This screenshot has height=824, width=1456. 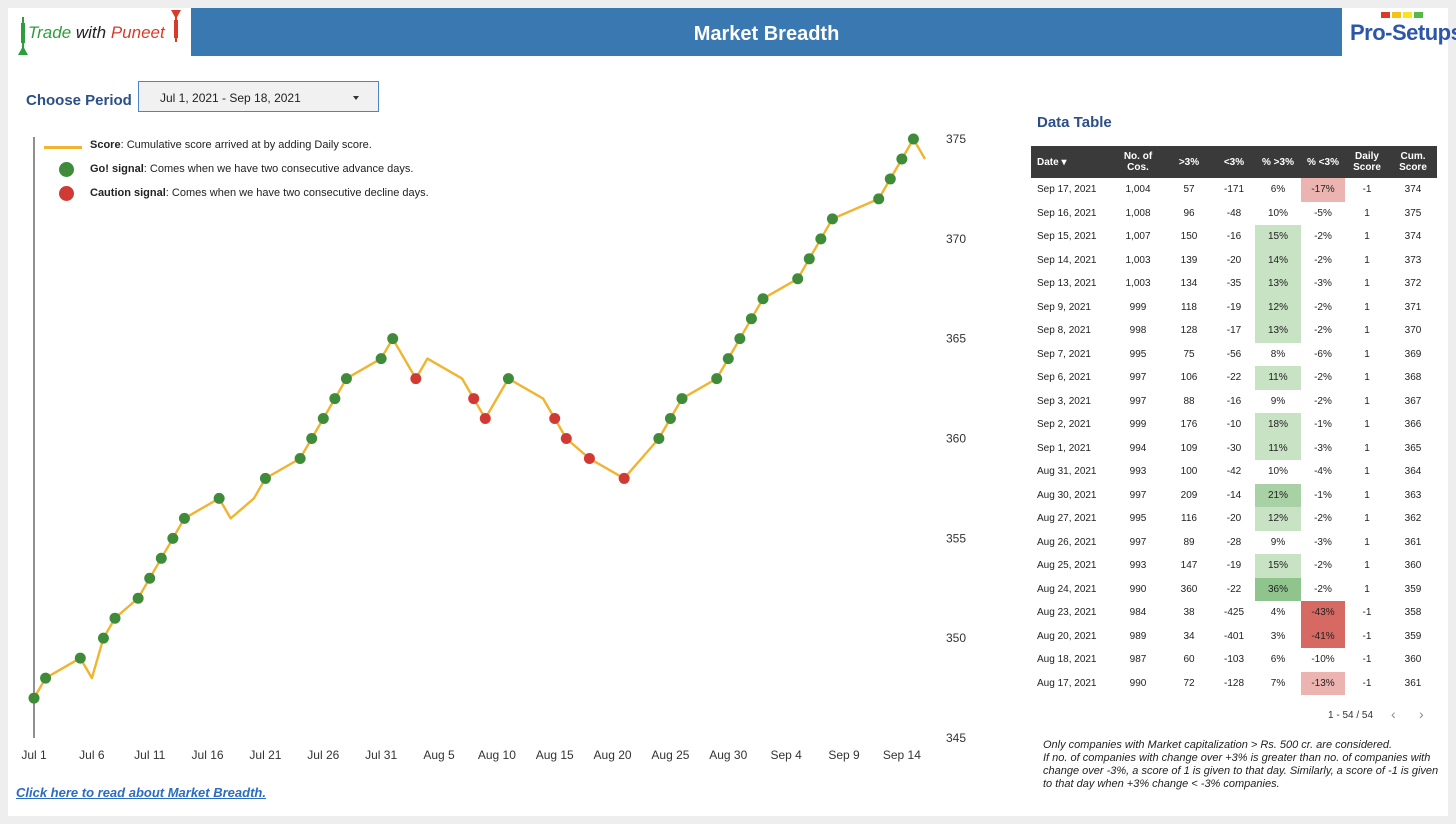 What do you see at coordinates (1234, 543) in the screenshot?
I see `table-row: Aug 26, 2021 997 89 -28 9% -3% 1 361` at bounding box center [1234, 543].